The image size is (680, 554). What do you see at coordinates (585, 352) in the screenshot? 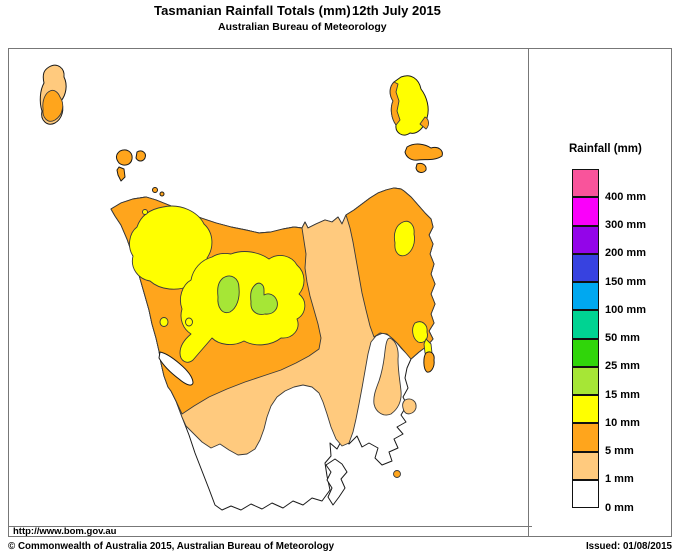
I see `legend-swatch-25-mm` at bounding box center [585, 352].